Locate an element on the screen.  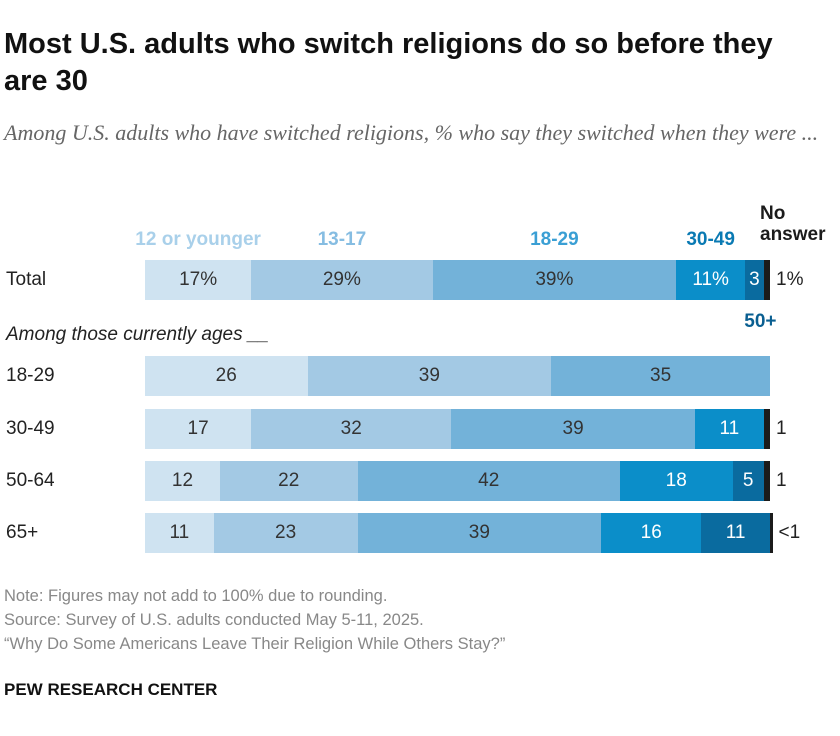
value-label: 23 is located at coordinates (286, 532).